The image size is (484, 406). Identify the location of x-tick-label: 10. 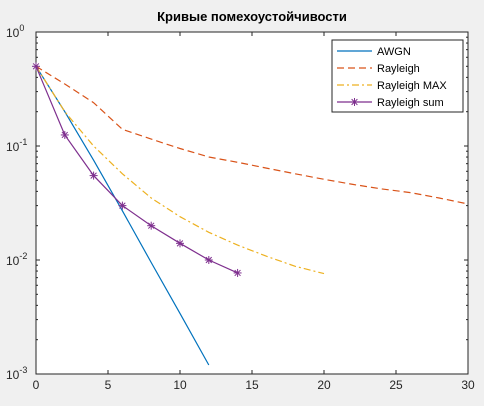
(180, 385).